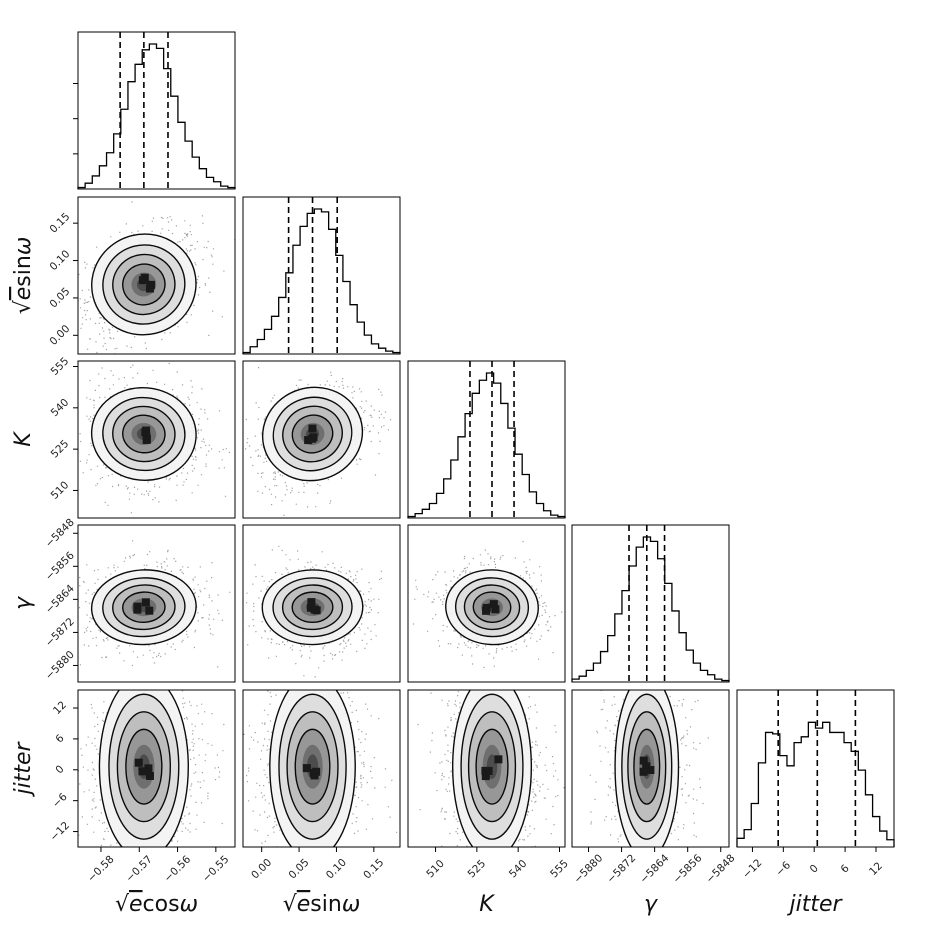 Image resolution: width=926 pixels, height=926 pixels. Describe the element at coordinates (487, 904) in the screenshot. I see `x-axis-label-K: K` at that location.